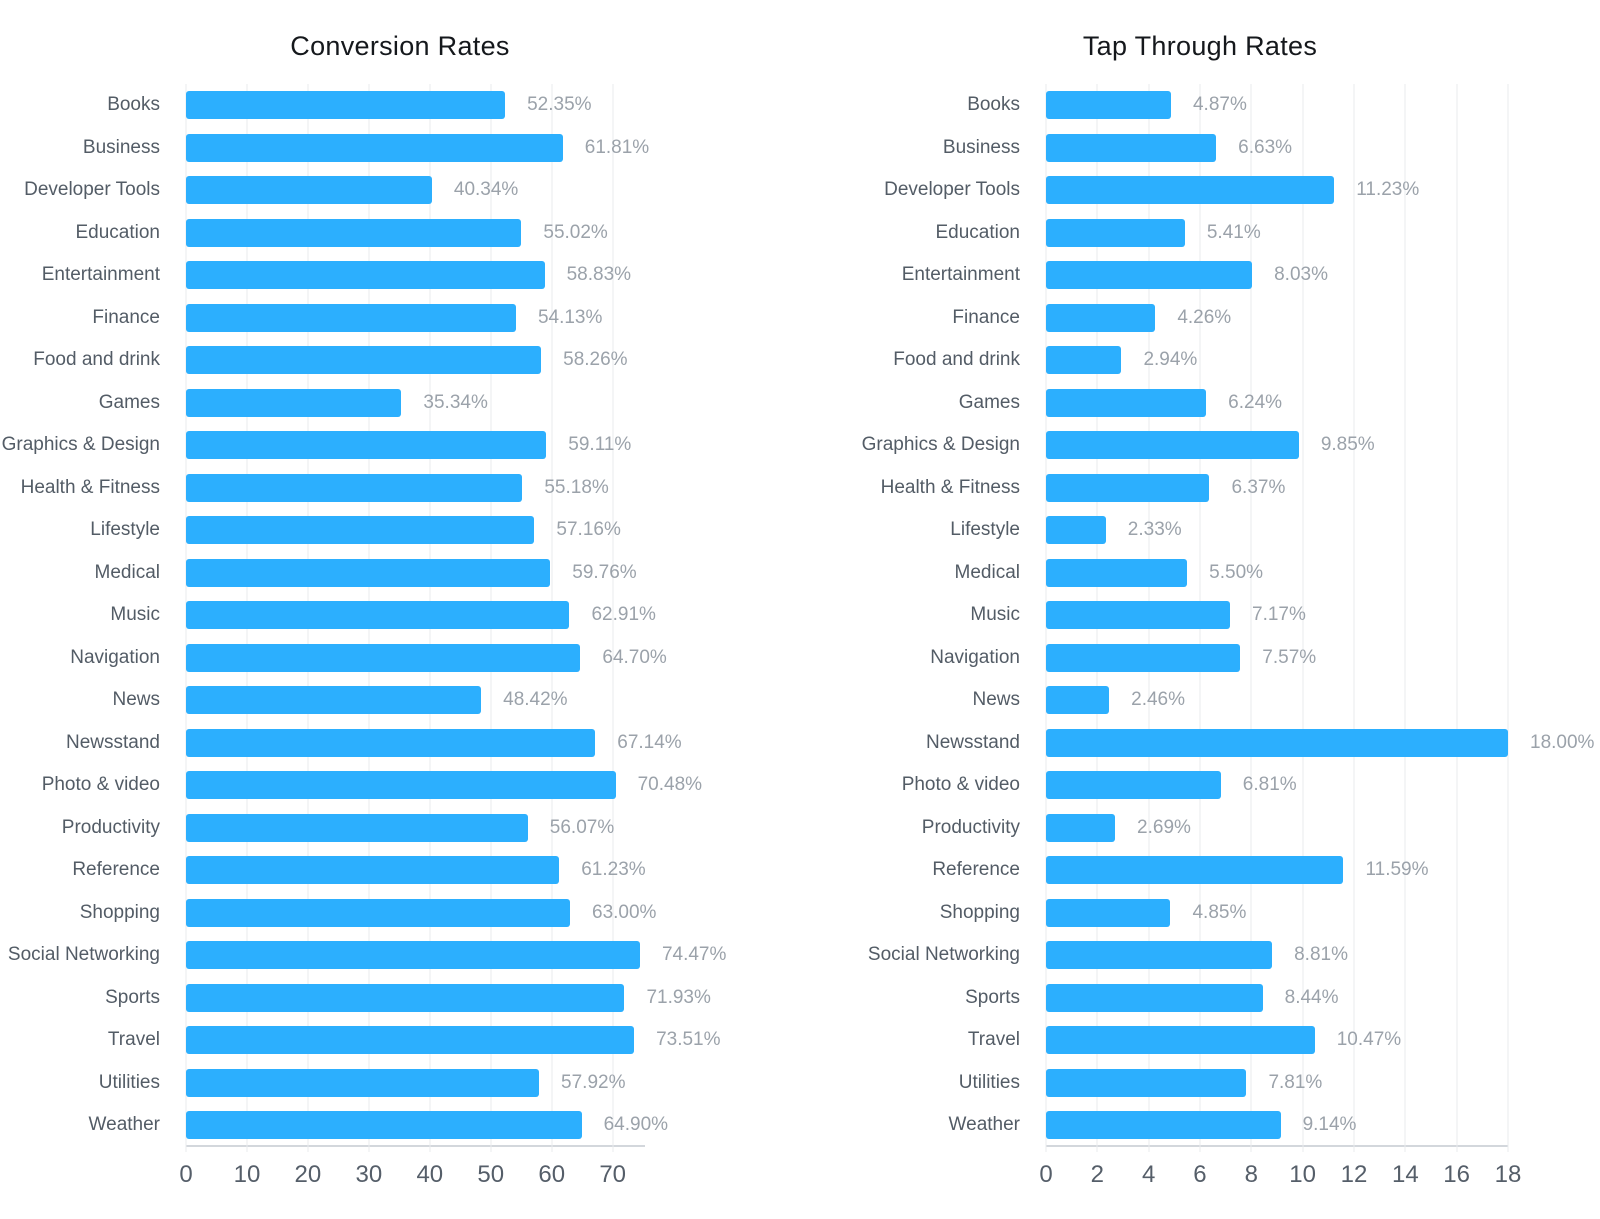 This screenshot has width=1600, height=1219. I want to click on bar-track: 74.47%, so click(456, 955).